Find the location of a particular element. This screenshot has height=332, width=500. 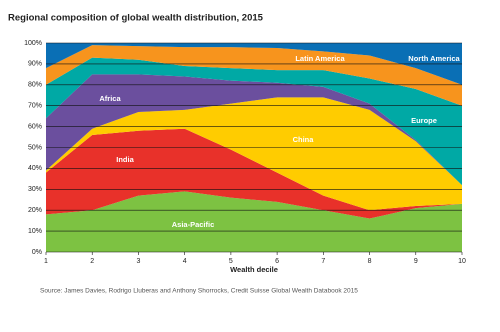

area-label: Asia-Pacific is located at coordinates (193, 224).